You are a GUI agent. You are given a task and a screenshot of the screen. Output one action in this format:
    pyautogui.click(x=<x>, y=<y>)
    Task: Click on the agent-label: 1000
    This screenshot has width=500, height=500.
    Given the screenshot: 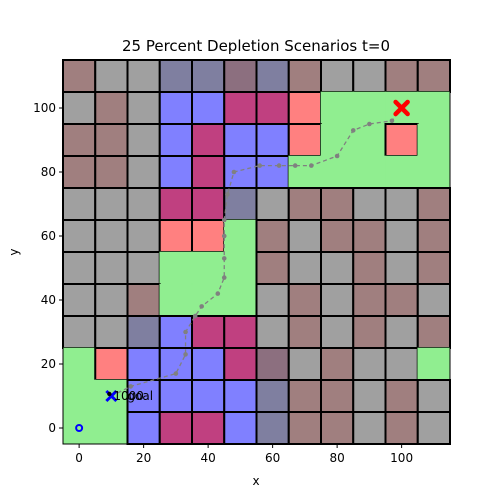 What is the action you would take?
    pyautogui.click(x=128, y=396)
    